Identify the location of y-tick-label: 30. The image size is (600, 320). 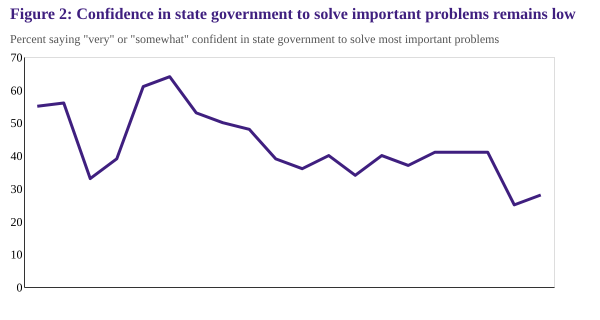
(16, 189).